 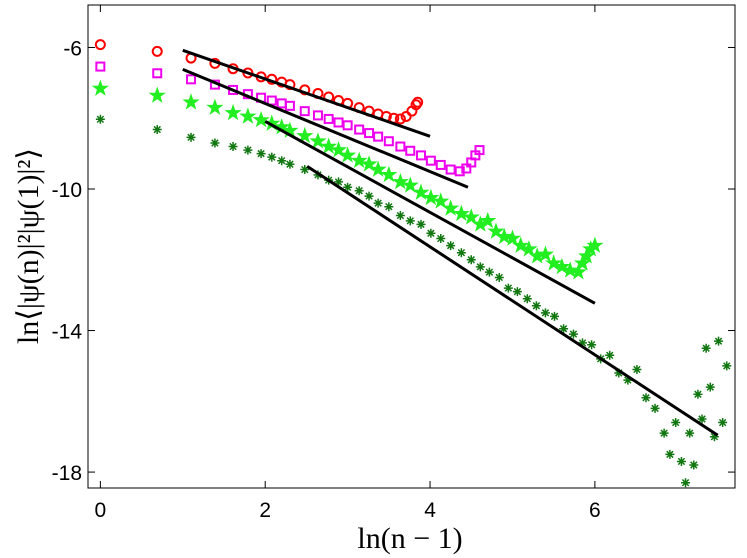 I want to click on y-axis-label: ln⟨|ψ(n)|²|ψ(1)|²⟩, so click(x=28, y=246).